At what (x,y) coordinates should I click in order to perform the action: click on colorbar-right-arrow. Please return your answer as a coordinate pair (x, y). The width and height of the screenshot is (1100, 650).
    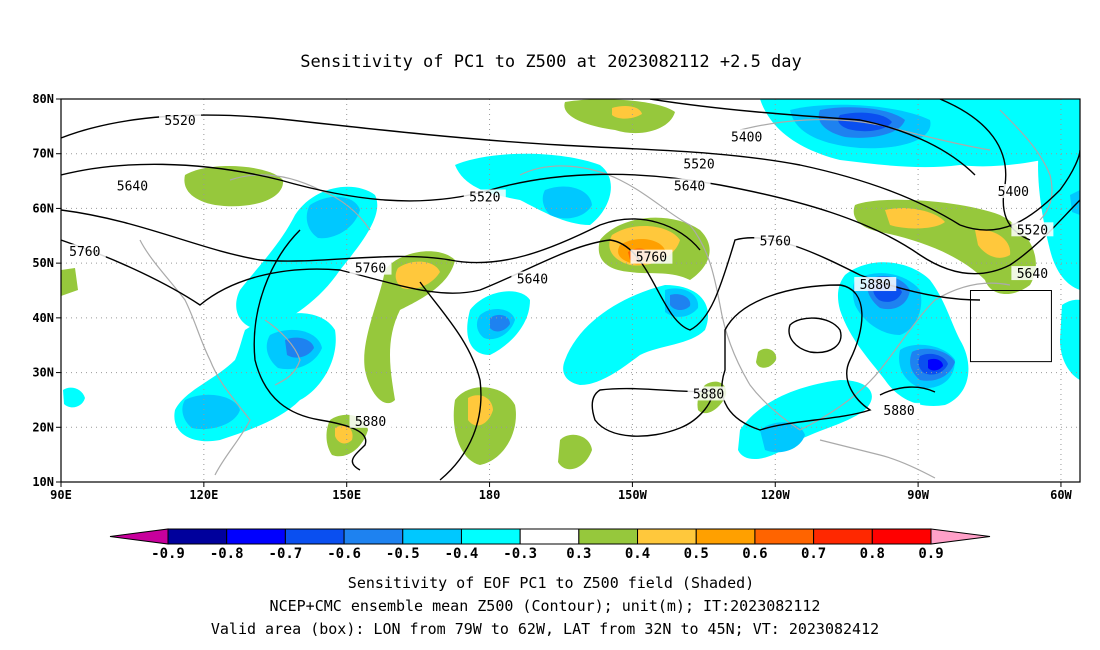
    Looking at the image, I should click on (960, 536).